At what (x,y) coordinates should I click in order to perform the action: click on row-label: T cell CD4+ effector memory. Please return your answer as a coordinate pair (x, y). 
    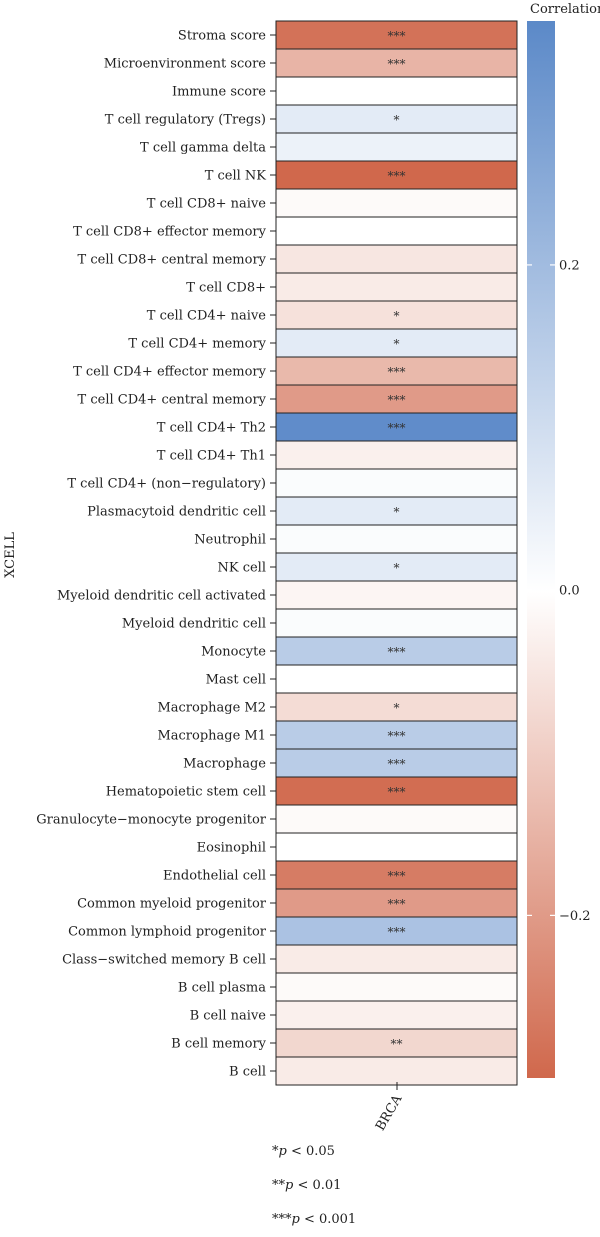
    Looking at the image, I should click on (170, 372).